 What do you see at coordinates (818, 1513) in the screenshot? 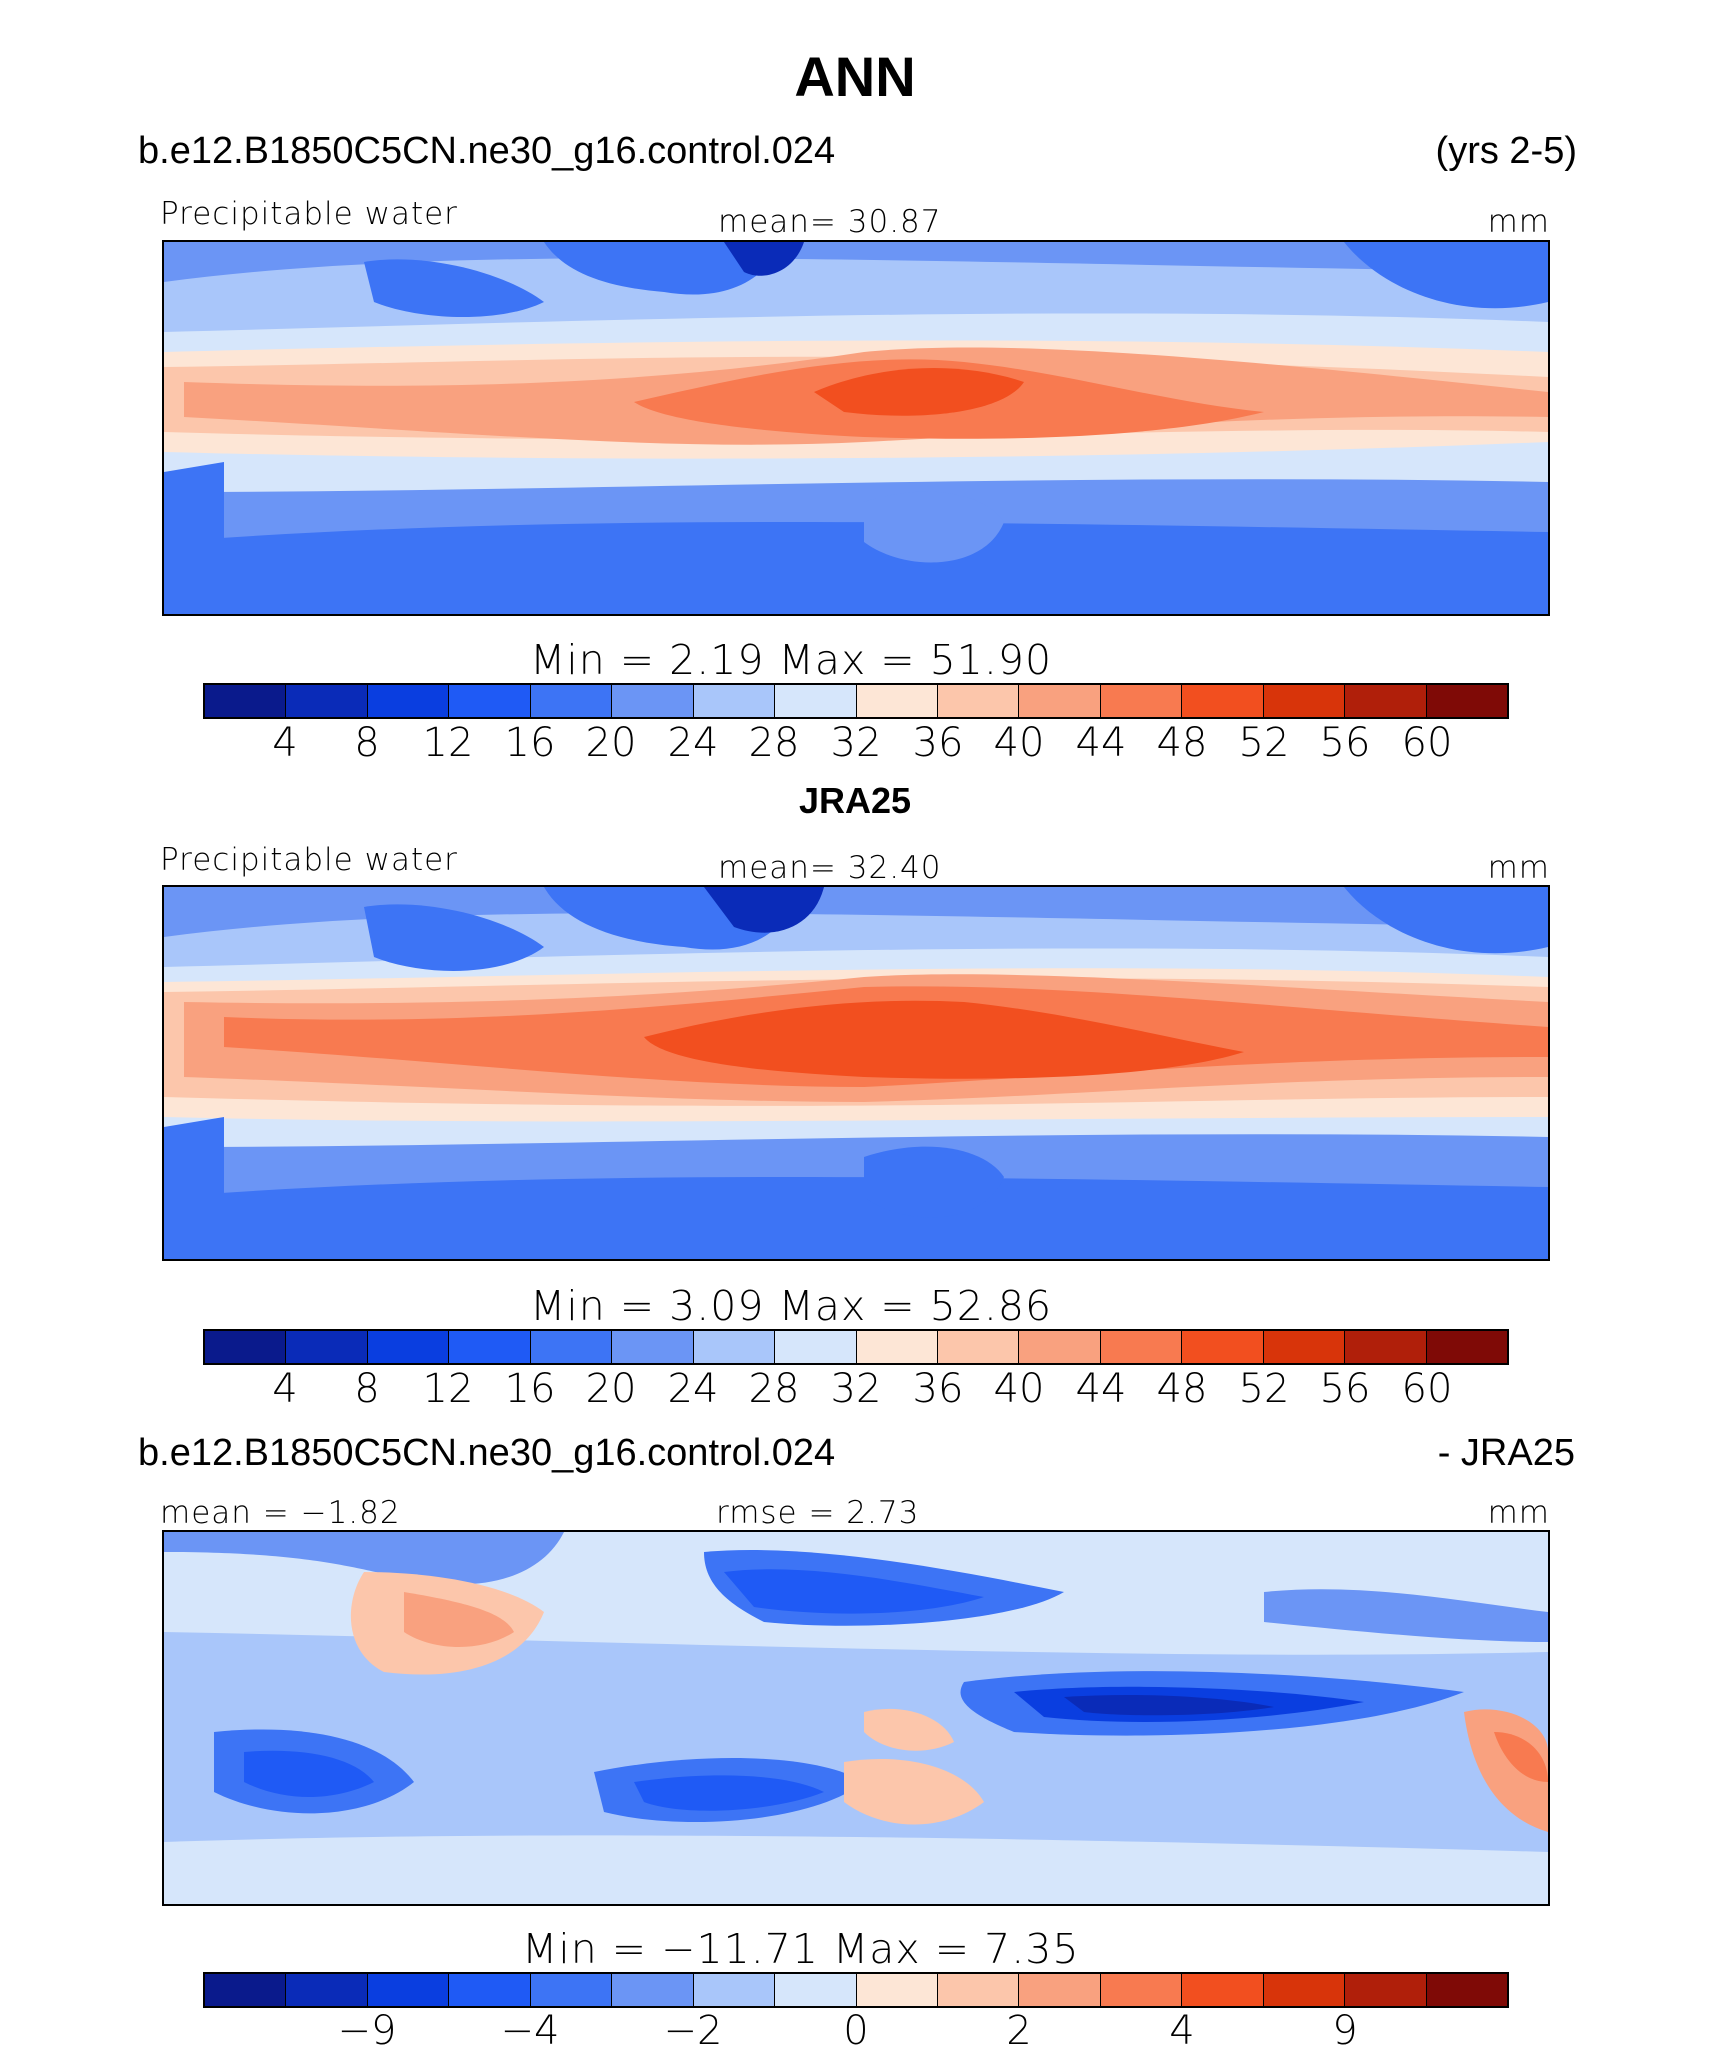
I see `panel3-rmse-label: rmse = 2.73` at bounding box center [818, 1513].